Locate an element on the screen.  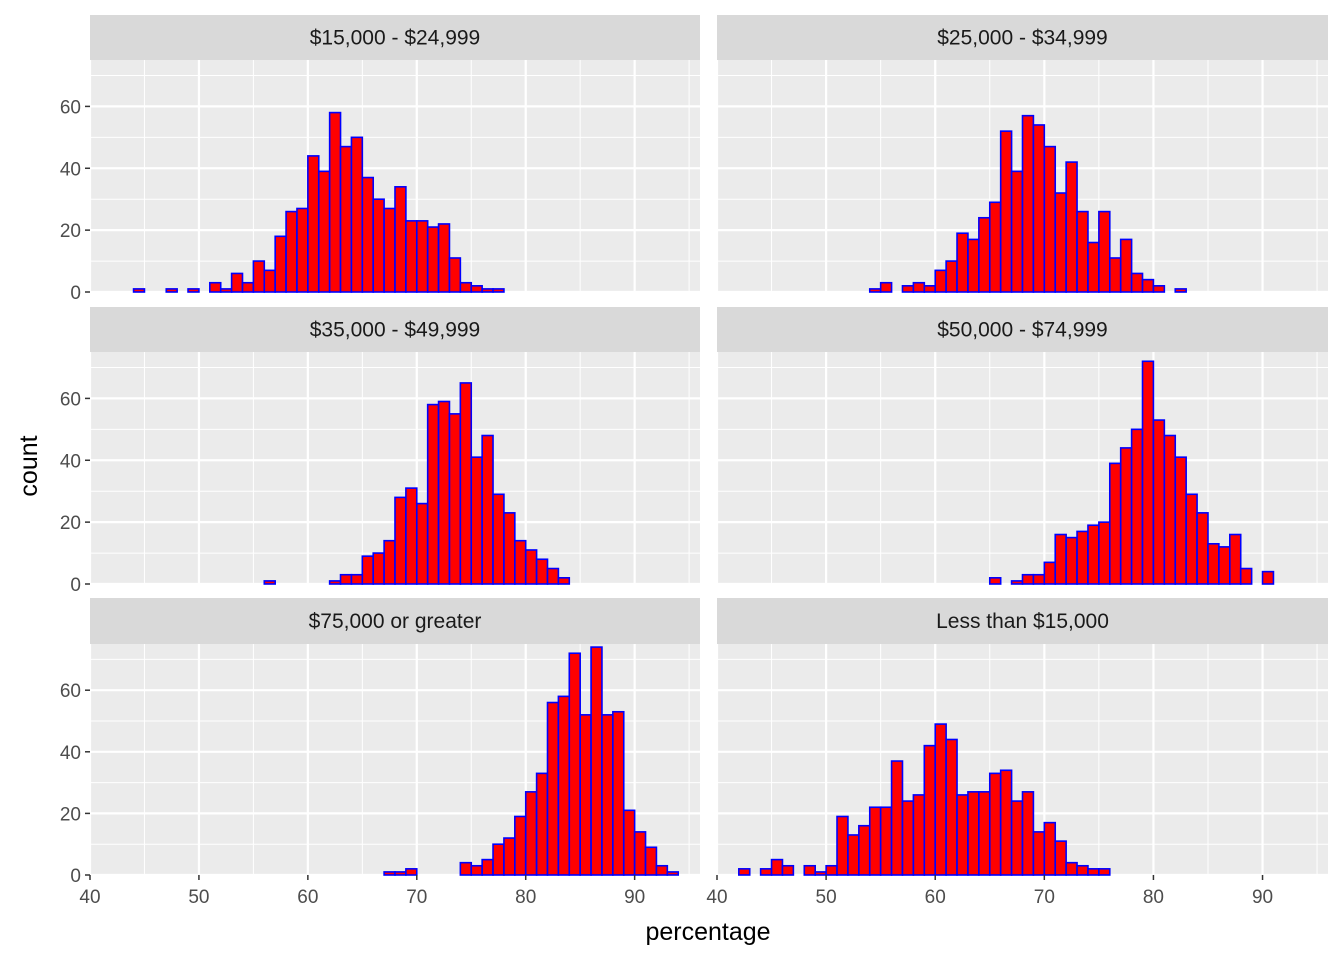
facet-strip-label: $35,000 - $49,999 is located at coordinates (395, 330).